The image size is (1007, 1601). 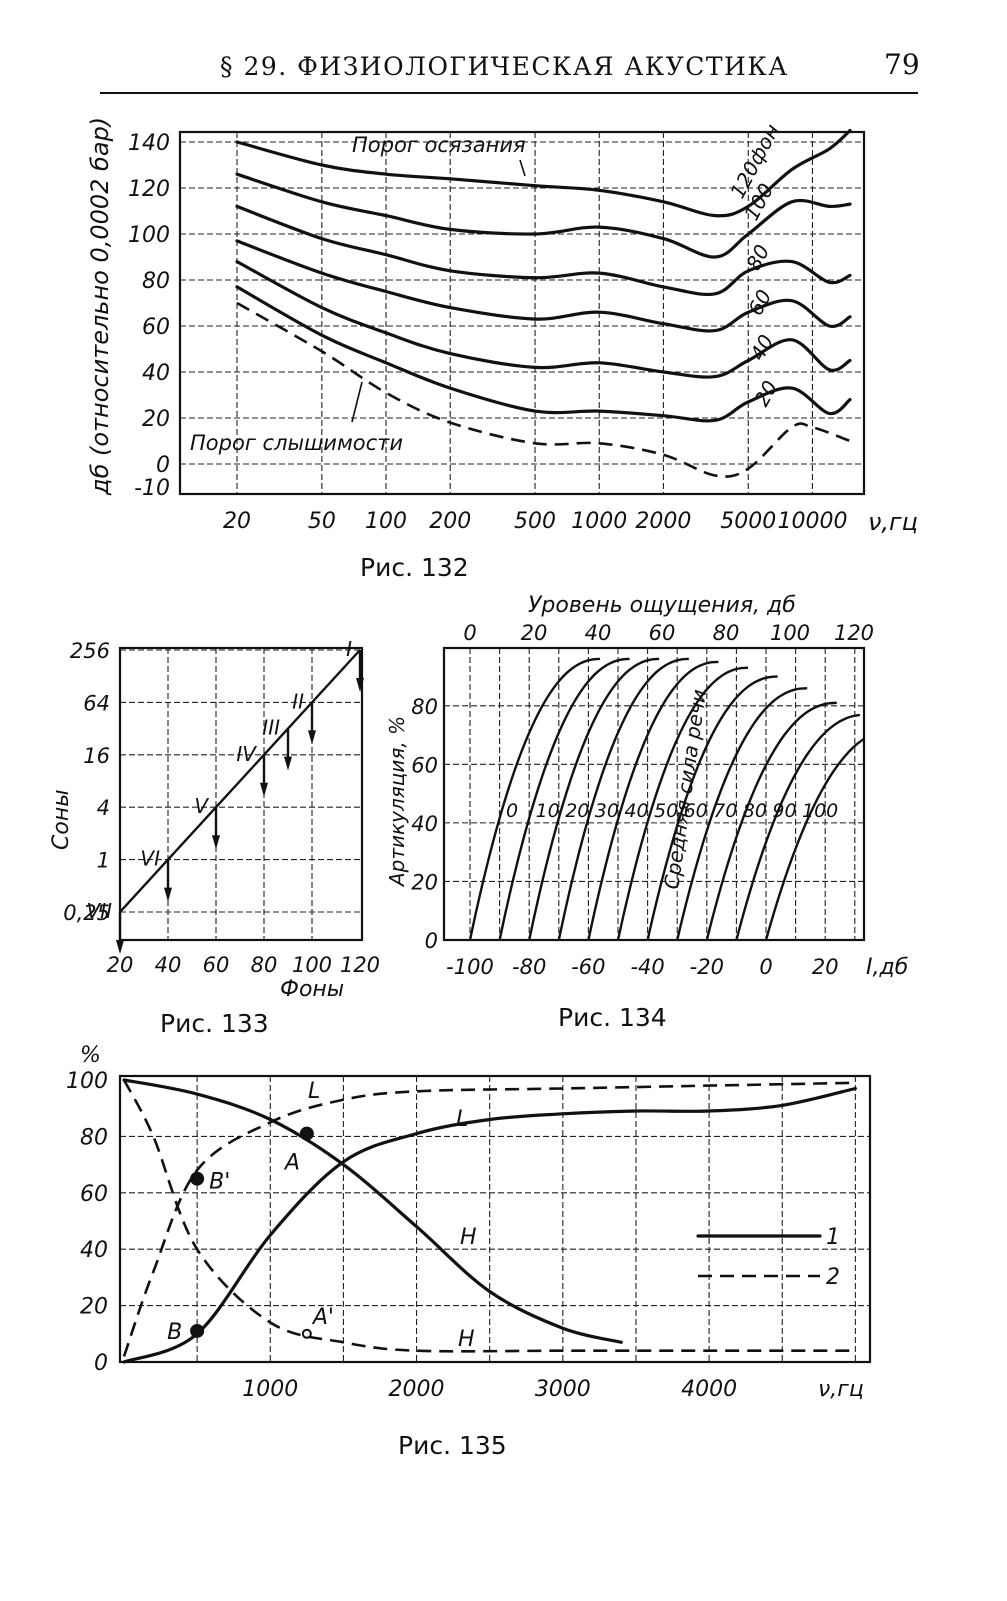 What do you see at coordinates (612, 1017) in the screenshot?
I see `fig134-caption: Рис. 134` at bounding box center [612, 1017].